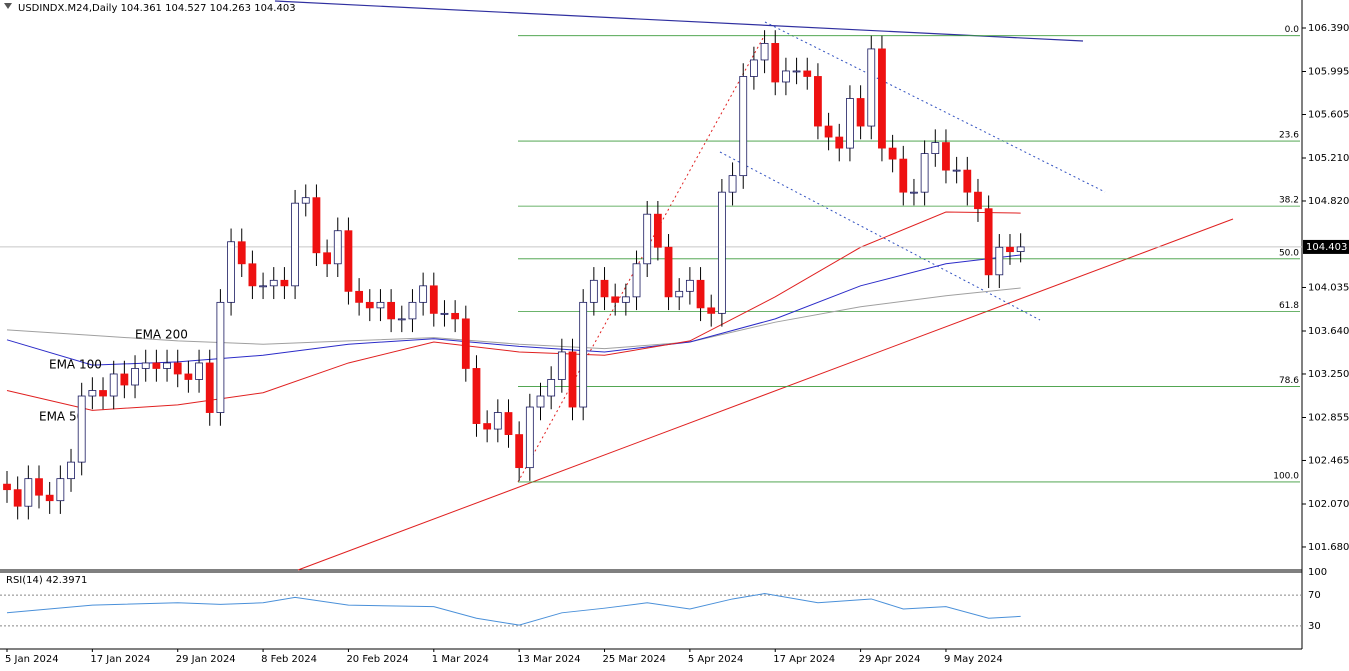 The image size is (1349, 671). What do you see at coordinates (206, 659) in the screenshot?
I see `x-tick-label: 29 Jan 2024` at bounding box center [206, 659].